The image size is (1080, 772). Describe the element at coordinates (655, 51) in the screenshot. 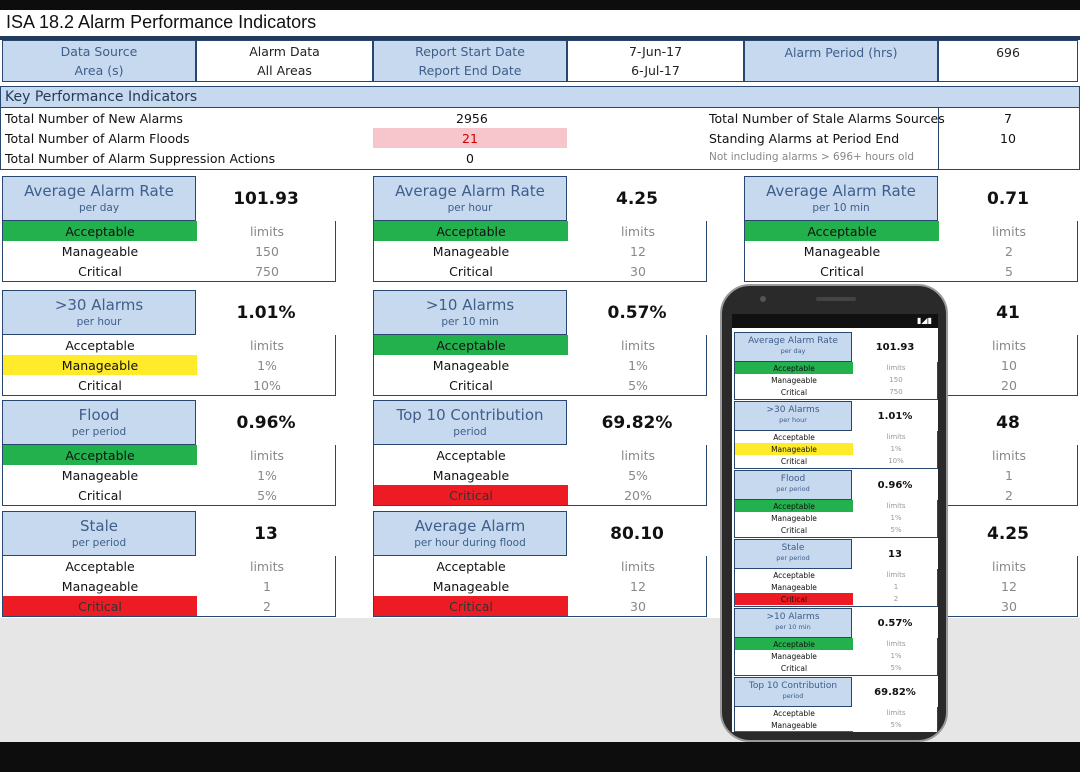

I see `report-start-value: 7-Jun-17` at that location.